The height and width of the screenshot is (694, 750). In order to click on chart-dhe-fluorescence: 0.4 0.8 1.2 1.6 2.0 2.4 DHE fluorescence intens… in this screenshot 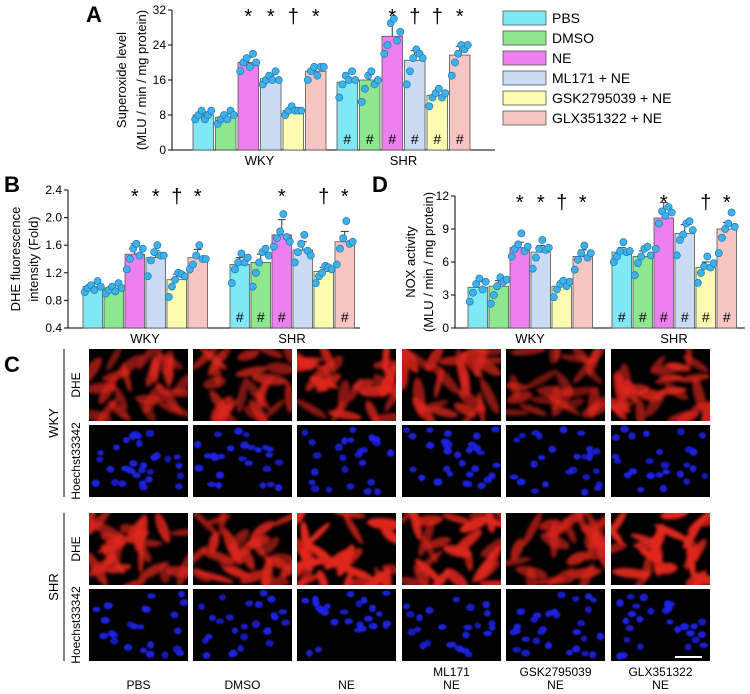, I will do `click(184, 264)`.